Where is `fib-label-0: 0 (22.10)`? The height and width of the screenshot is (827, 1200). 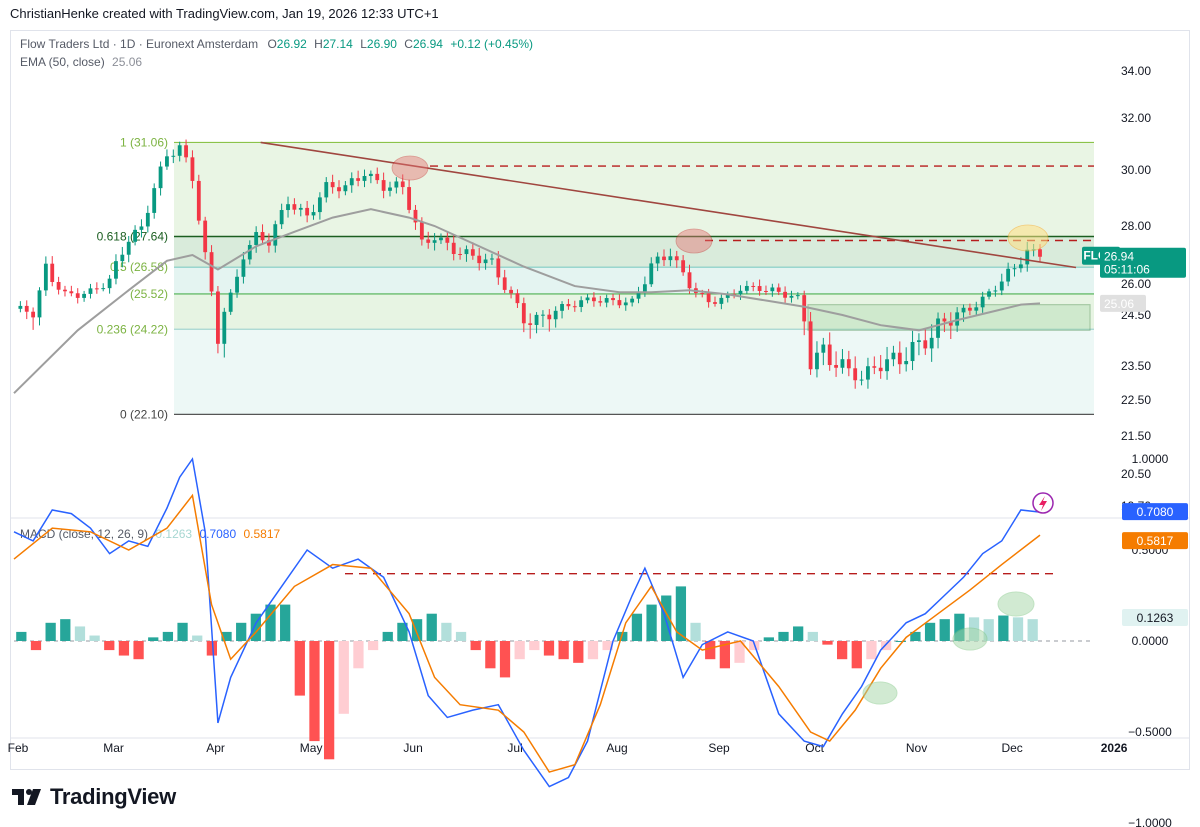 fib-label-0: 0 (22.10) is located at coordinates (144, 414).